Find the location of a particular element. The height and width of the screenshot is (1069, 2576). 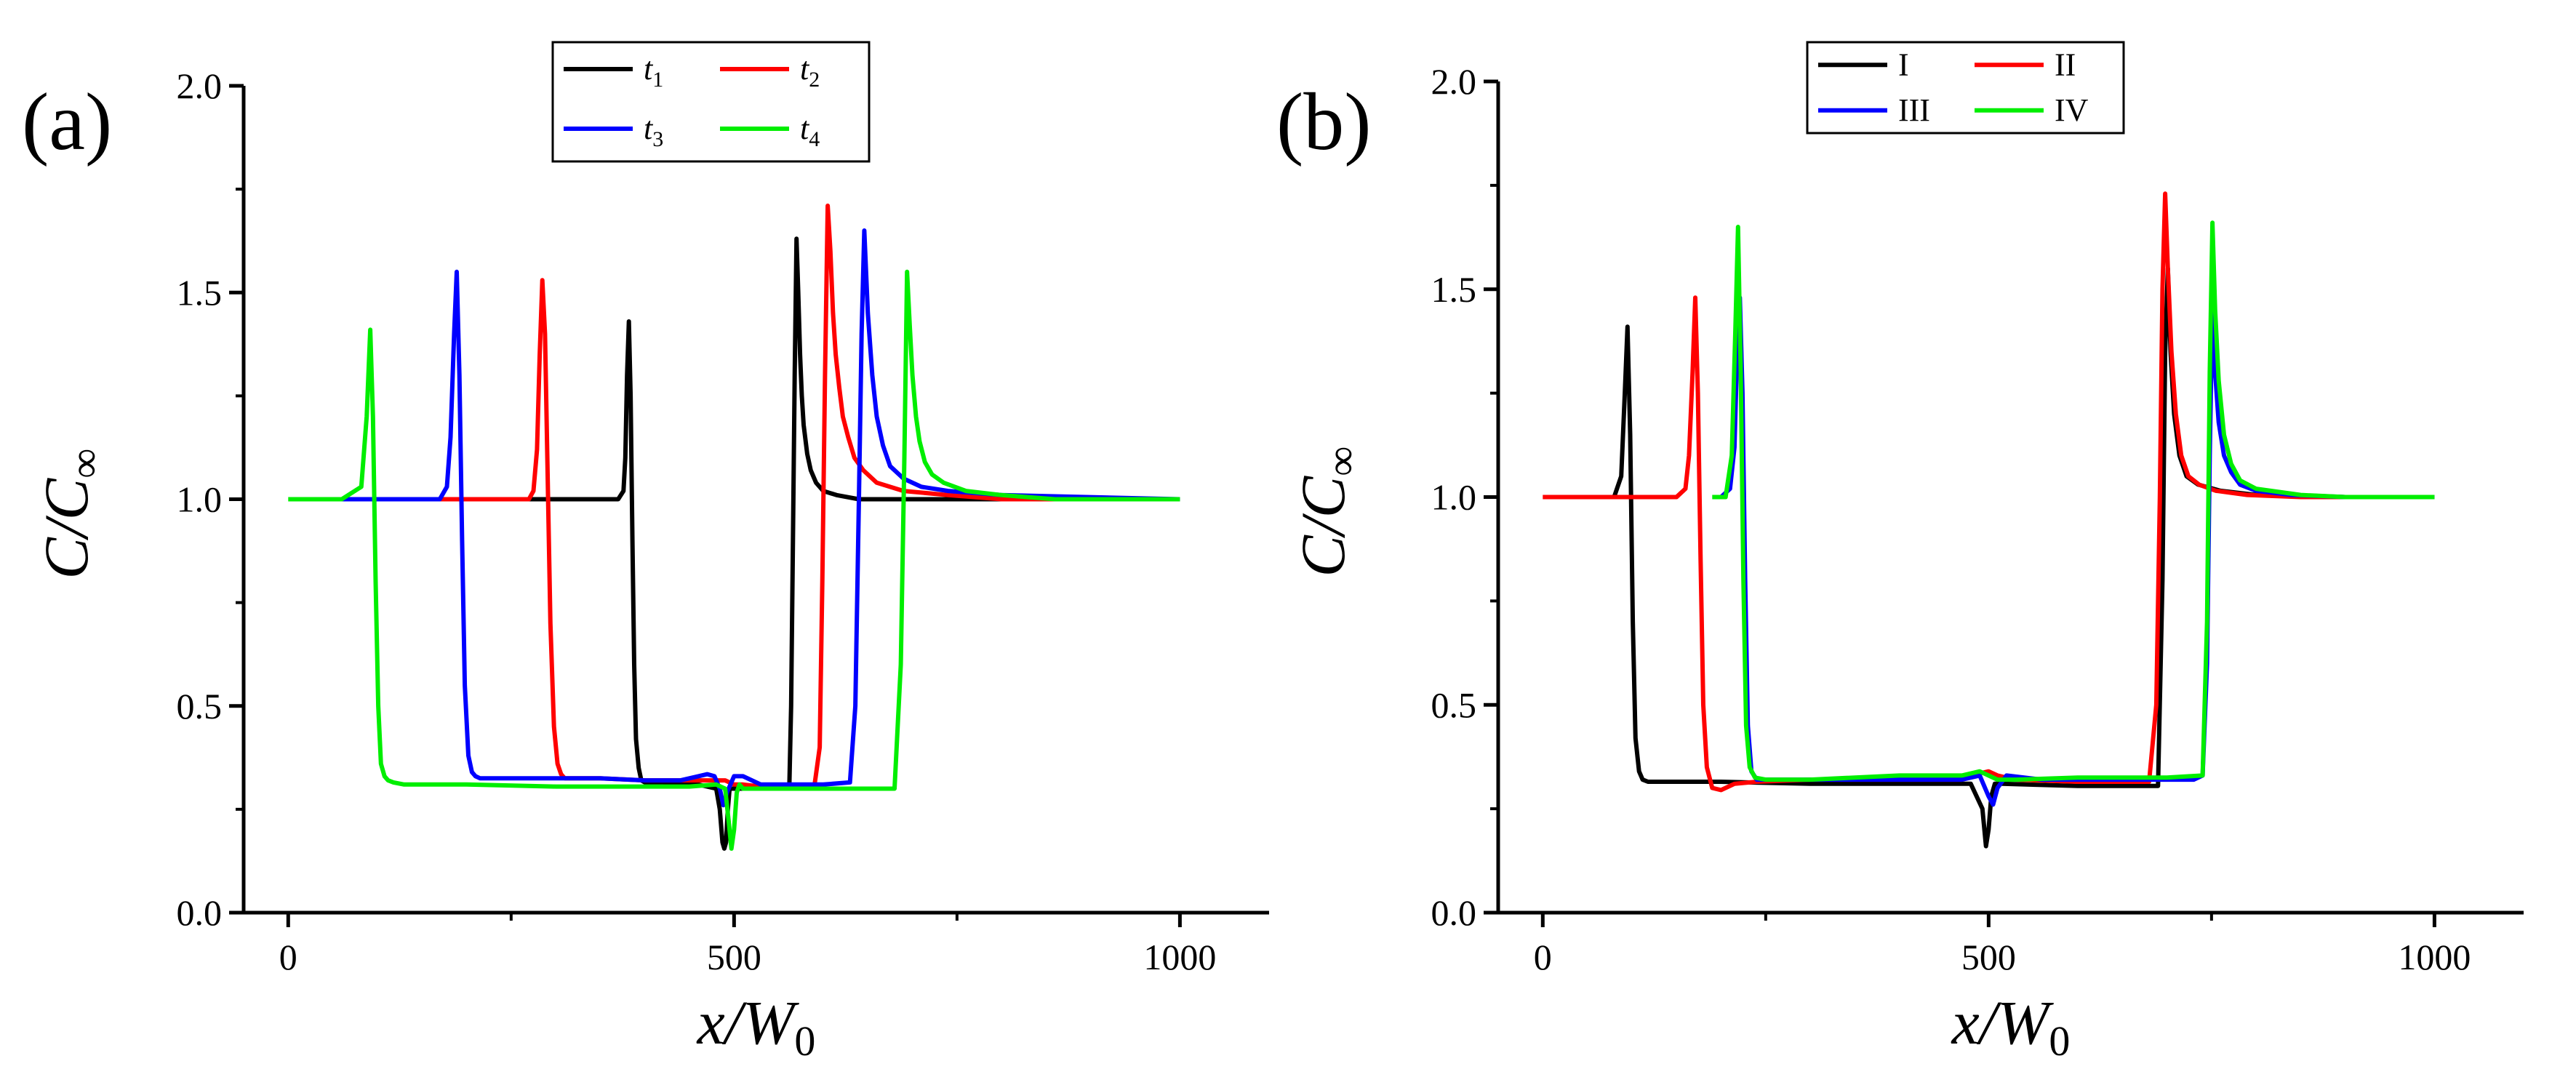

legend-item-III: III is located at coordinates (1874, 110).